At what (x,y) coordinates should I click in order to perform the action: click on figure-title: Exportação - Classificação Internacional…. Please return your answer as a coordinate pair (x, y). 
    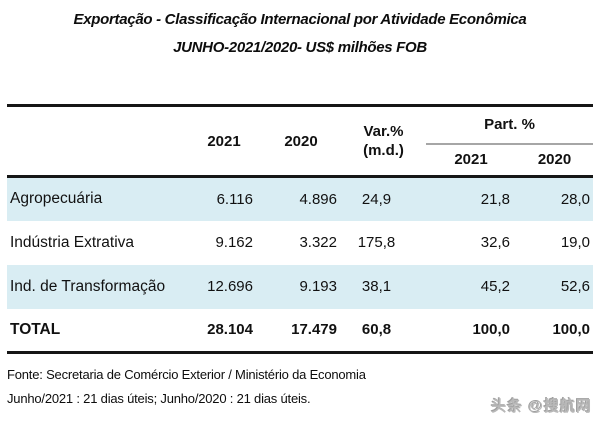
    Looking at the image, I should click on (300, 34).